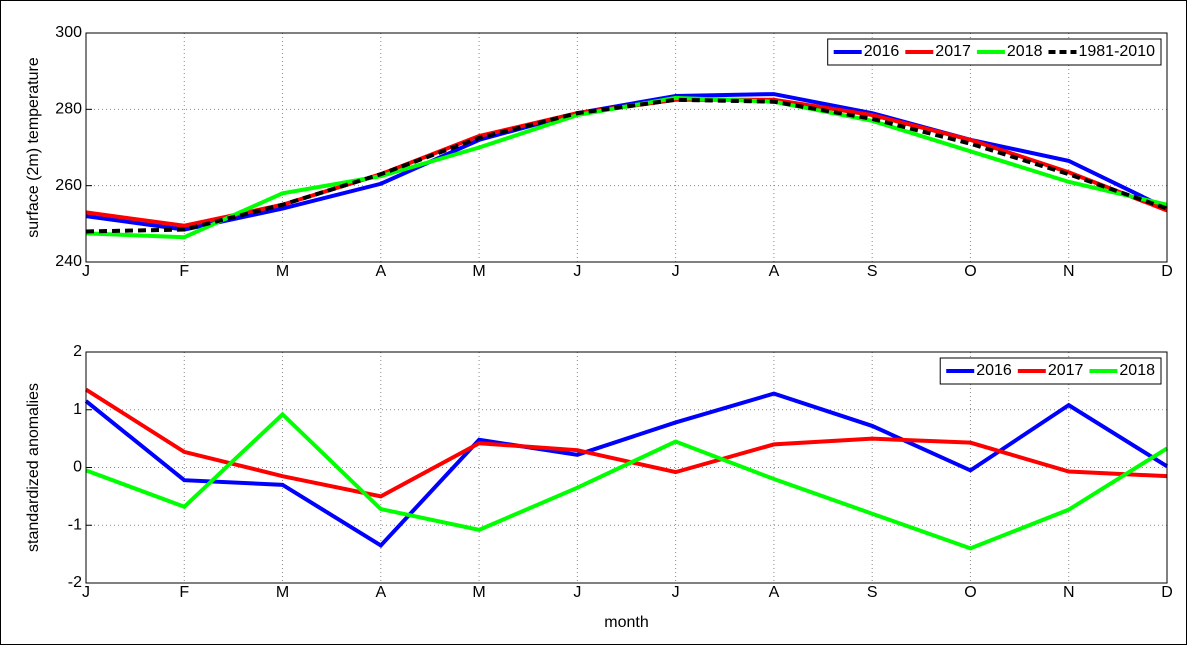  Describe the element at coordinates (68, 32) in the screenshot. I see `y-tick-label: 300` at that location.